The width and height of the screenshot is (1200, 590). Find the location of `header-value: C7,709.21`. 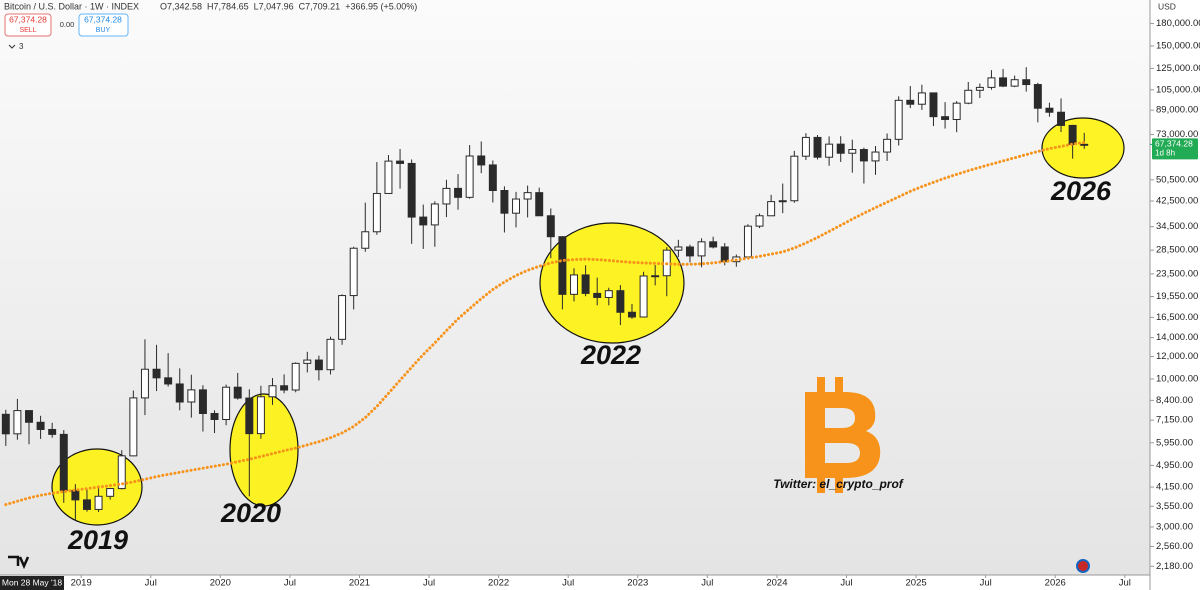

header-value: C7,709.21 is located at coordinates (320, 6).